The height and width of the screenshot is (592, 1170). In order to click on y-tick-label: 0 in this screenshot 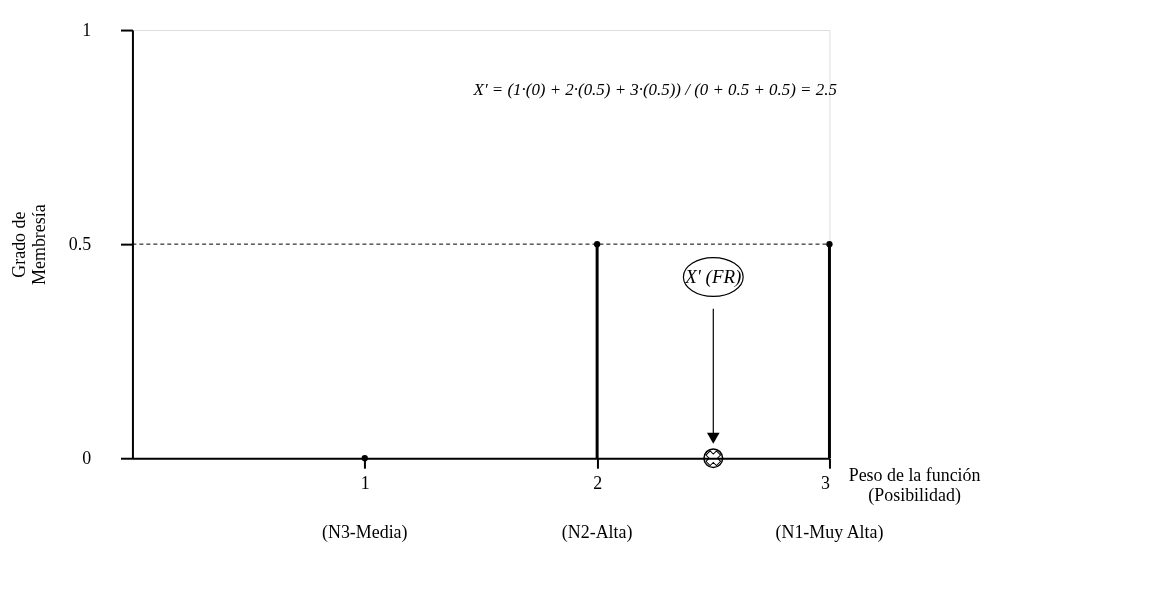, I will do `click(87, 457)`.